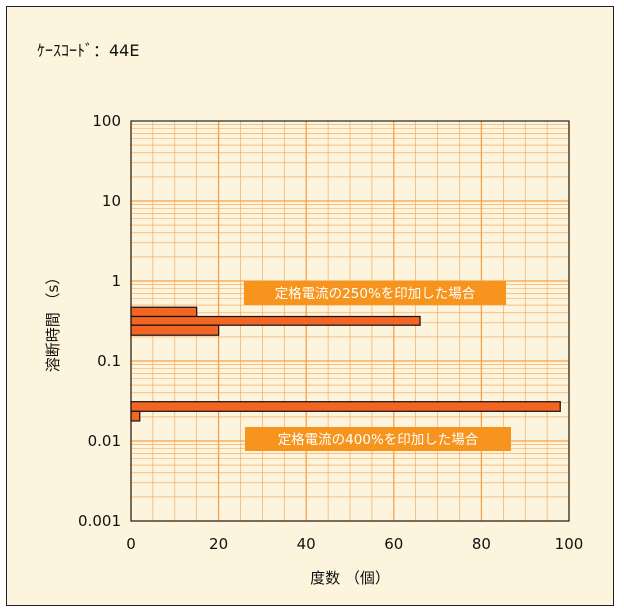  What do you see at coordinates (350, 578) in the screenshot?
I see `x-axis-title: 度数 （個）` at bounding box center [350, 578].